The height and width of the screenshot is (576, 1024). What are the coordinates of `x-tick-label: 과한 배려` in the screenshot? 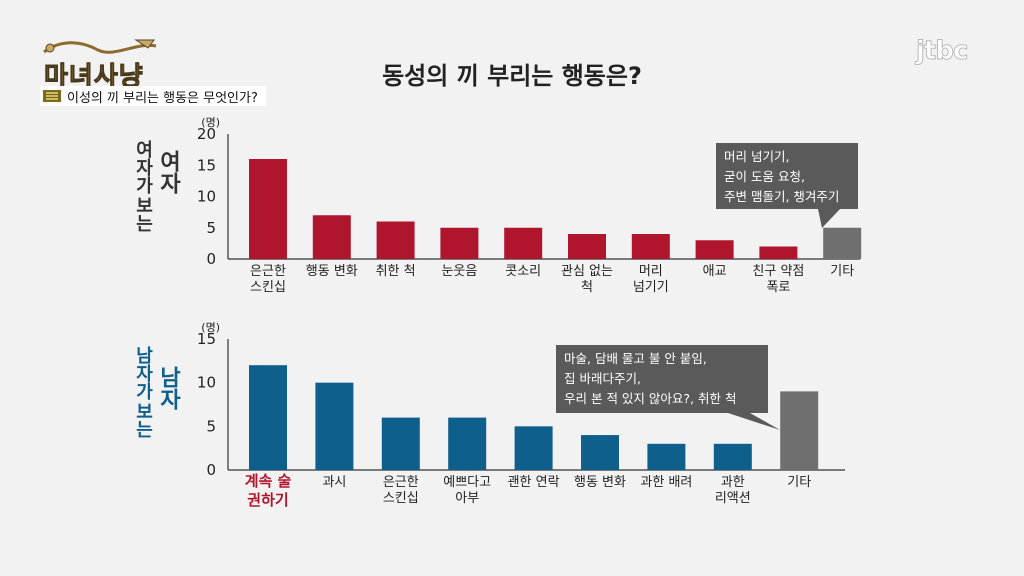 It's located at (666, 482).